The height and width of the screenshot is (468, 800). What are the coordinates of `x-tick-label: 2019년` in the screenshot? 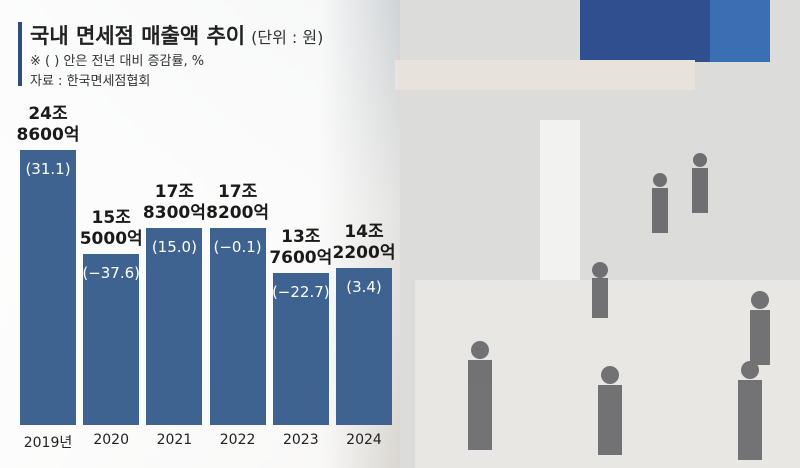 It's located at (48, 443).